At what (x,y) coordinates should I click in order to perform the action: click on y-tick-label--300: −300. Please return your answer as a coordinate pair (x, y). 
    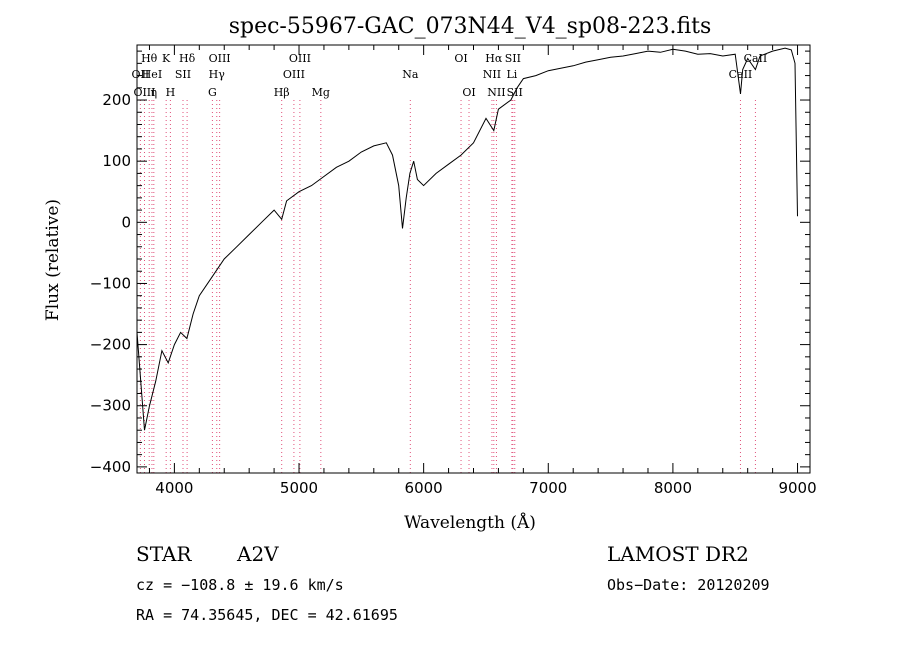
    Looking at the image, I should click on (110, 406).